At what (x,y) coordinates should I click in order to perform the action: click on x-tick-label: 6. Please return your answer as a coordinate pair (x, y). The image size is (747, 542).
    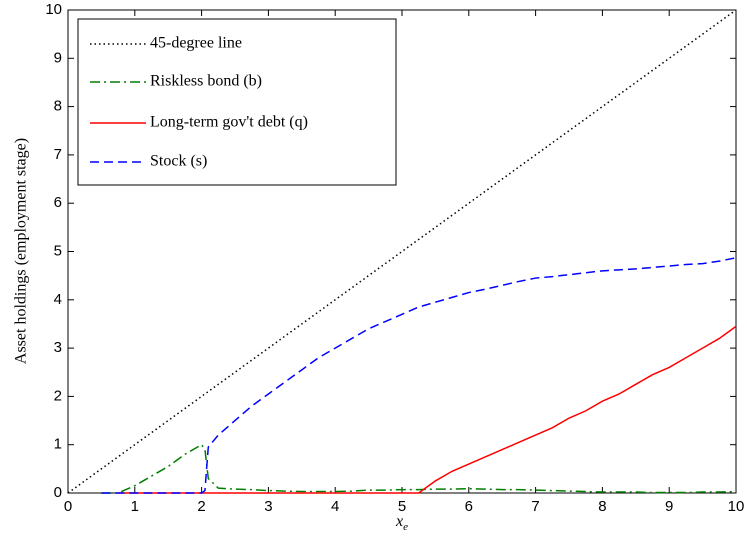
    Looking at the image, I should click on (469, 506).